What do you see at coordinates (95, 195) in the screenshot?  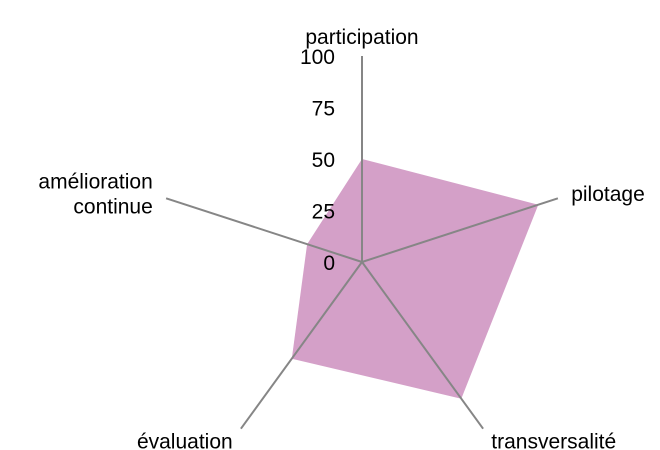 I see `category-label: amélioration continue` at bounding box center [95, 195].